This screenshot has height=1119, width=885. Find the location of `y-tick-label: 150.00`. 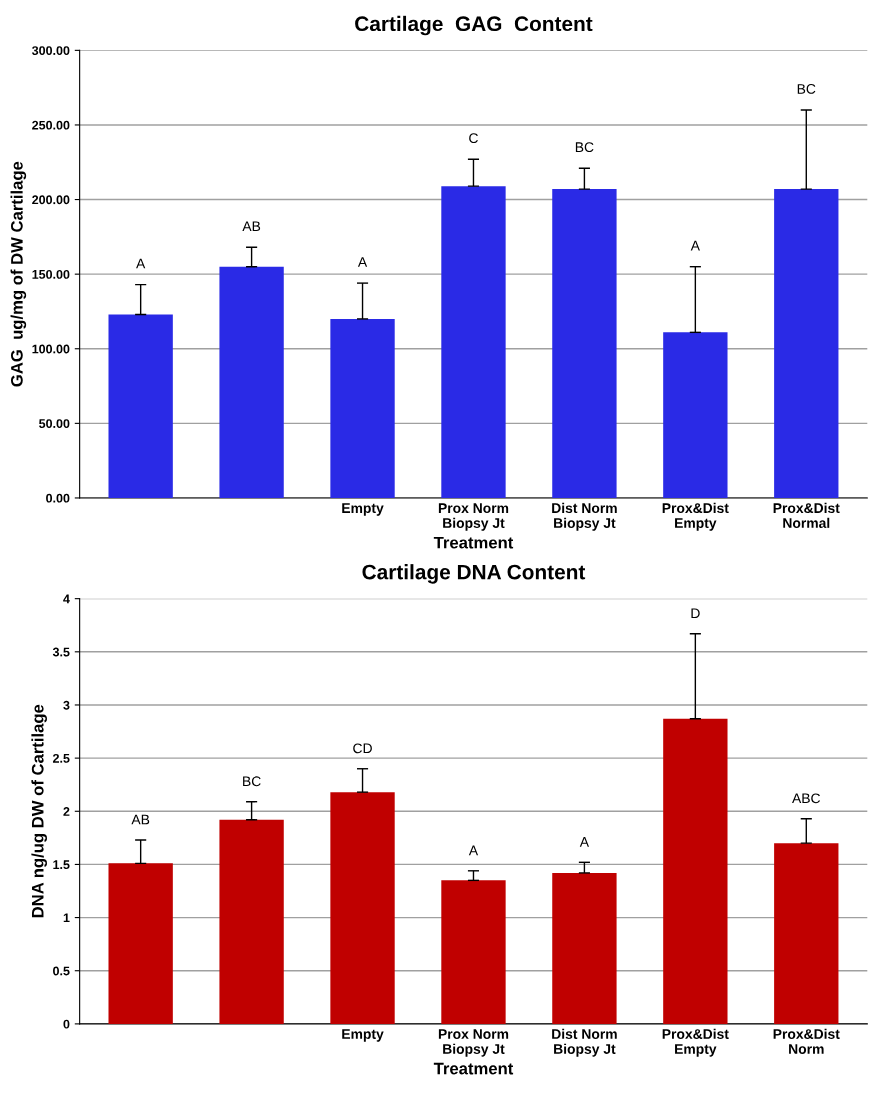

y-tick-label: 150.00 is located at coordinates (51, 274).